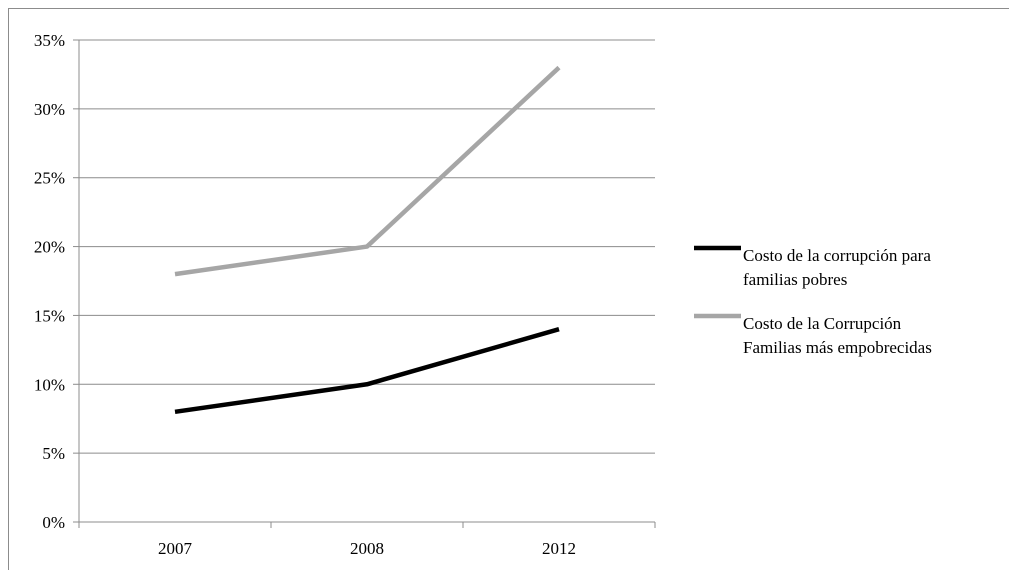 Image resolution: width=1009 pixels, height=570 pixels. I want to click on x-tick-label: 2008, so click(367, 548).